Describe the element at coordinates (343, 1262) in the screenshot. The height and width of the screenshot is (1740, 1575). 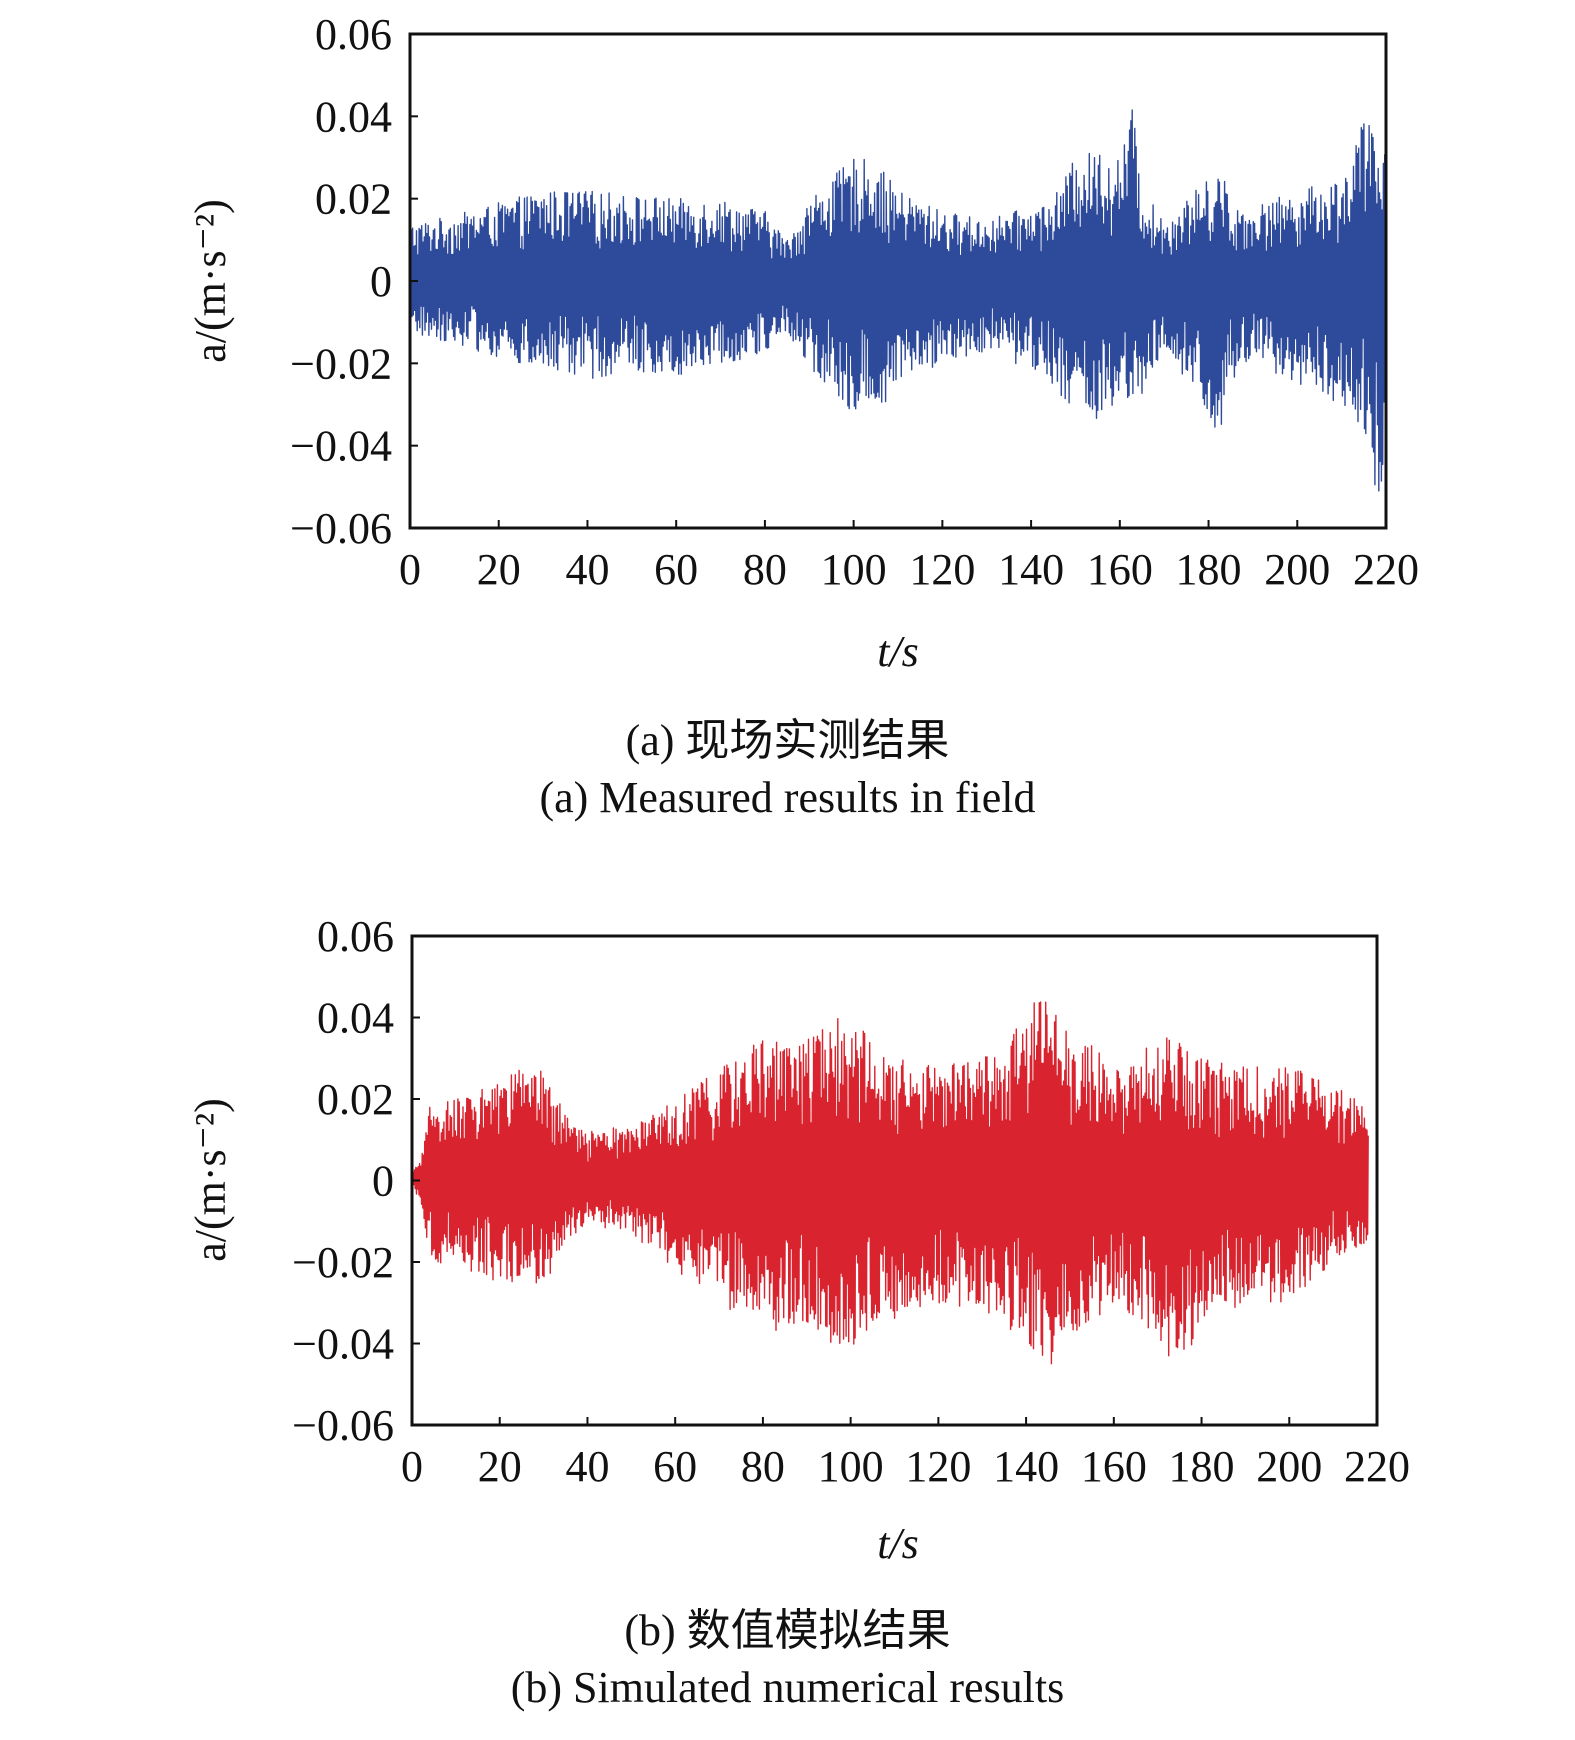
I see `y-tick-label-b-4: −0.02` at that location.